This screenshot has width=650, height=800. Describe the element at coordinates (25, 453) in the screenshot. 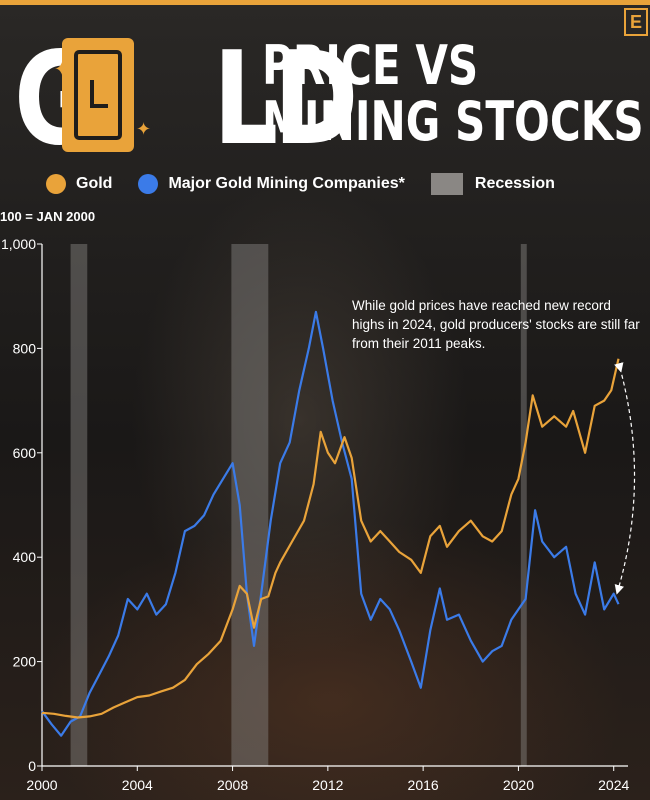

I see `y-tick-label: 600` at that location.